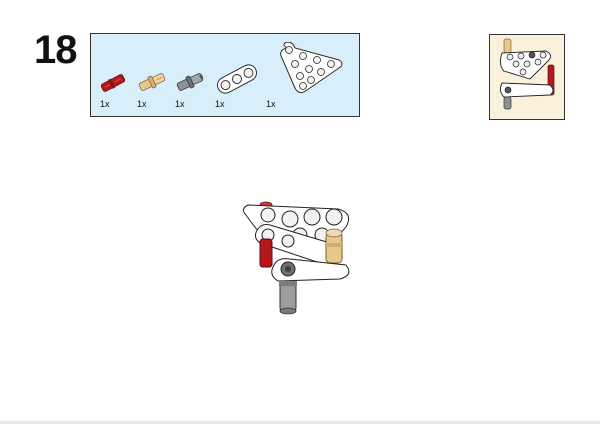 This screenshot has height=424, width=600. I want to click on subassembly-preview, so click(527, 77).